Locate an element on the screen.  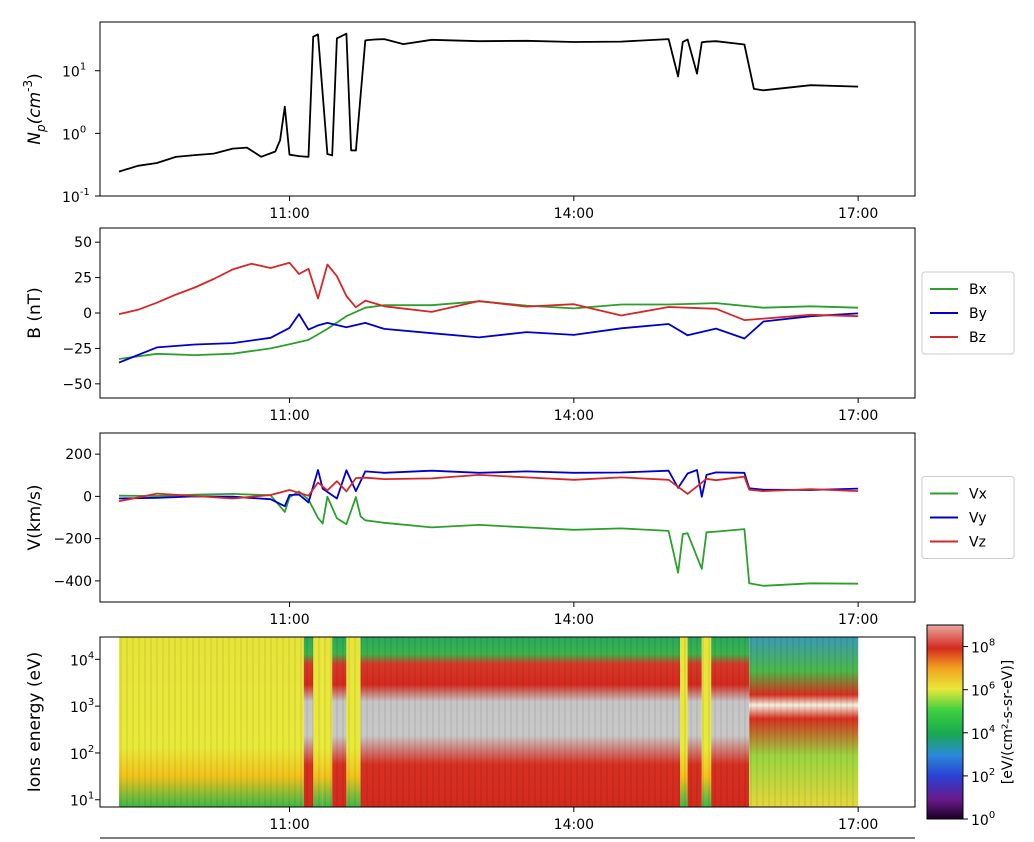
legend: Bx By Bz is located at coordinates (968, 313).